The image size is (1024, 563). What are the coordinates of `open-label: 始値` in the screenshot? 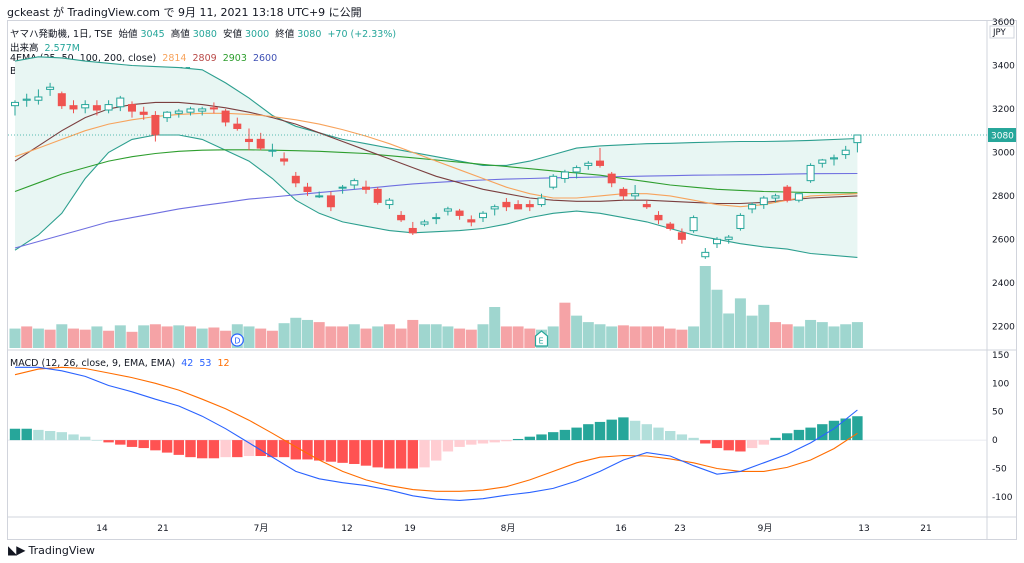 It's located at (128, 34).